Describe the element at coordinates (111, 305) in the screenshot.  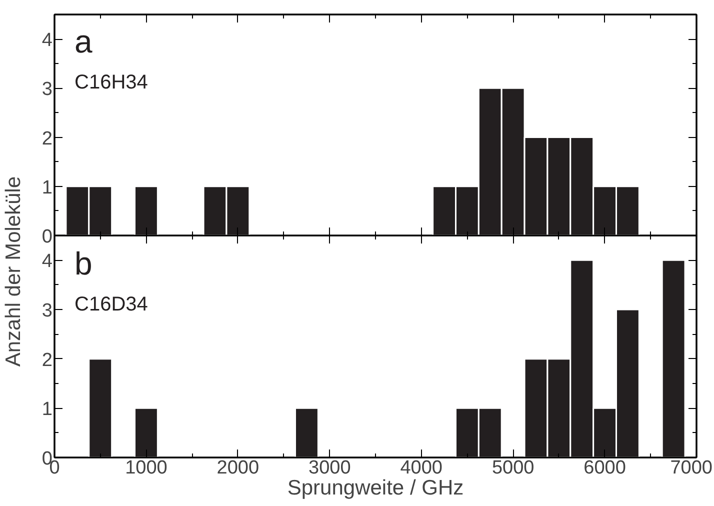
I see `annotation: C16D34` at that location.